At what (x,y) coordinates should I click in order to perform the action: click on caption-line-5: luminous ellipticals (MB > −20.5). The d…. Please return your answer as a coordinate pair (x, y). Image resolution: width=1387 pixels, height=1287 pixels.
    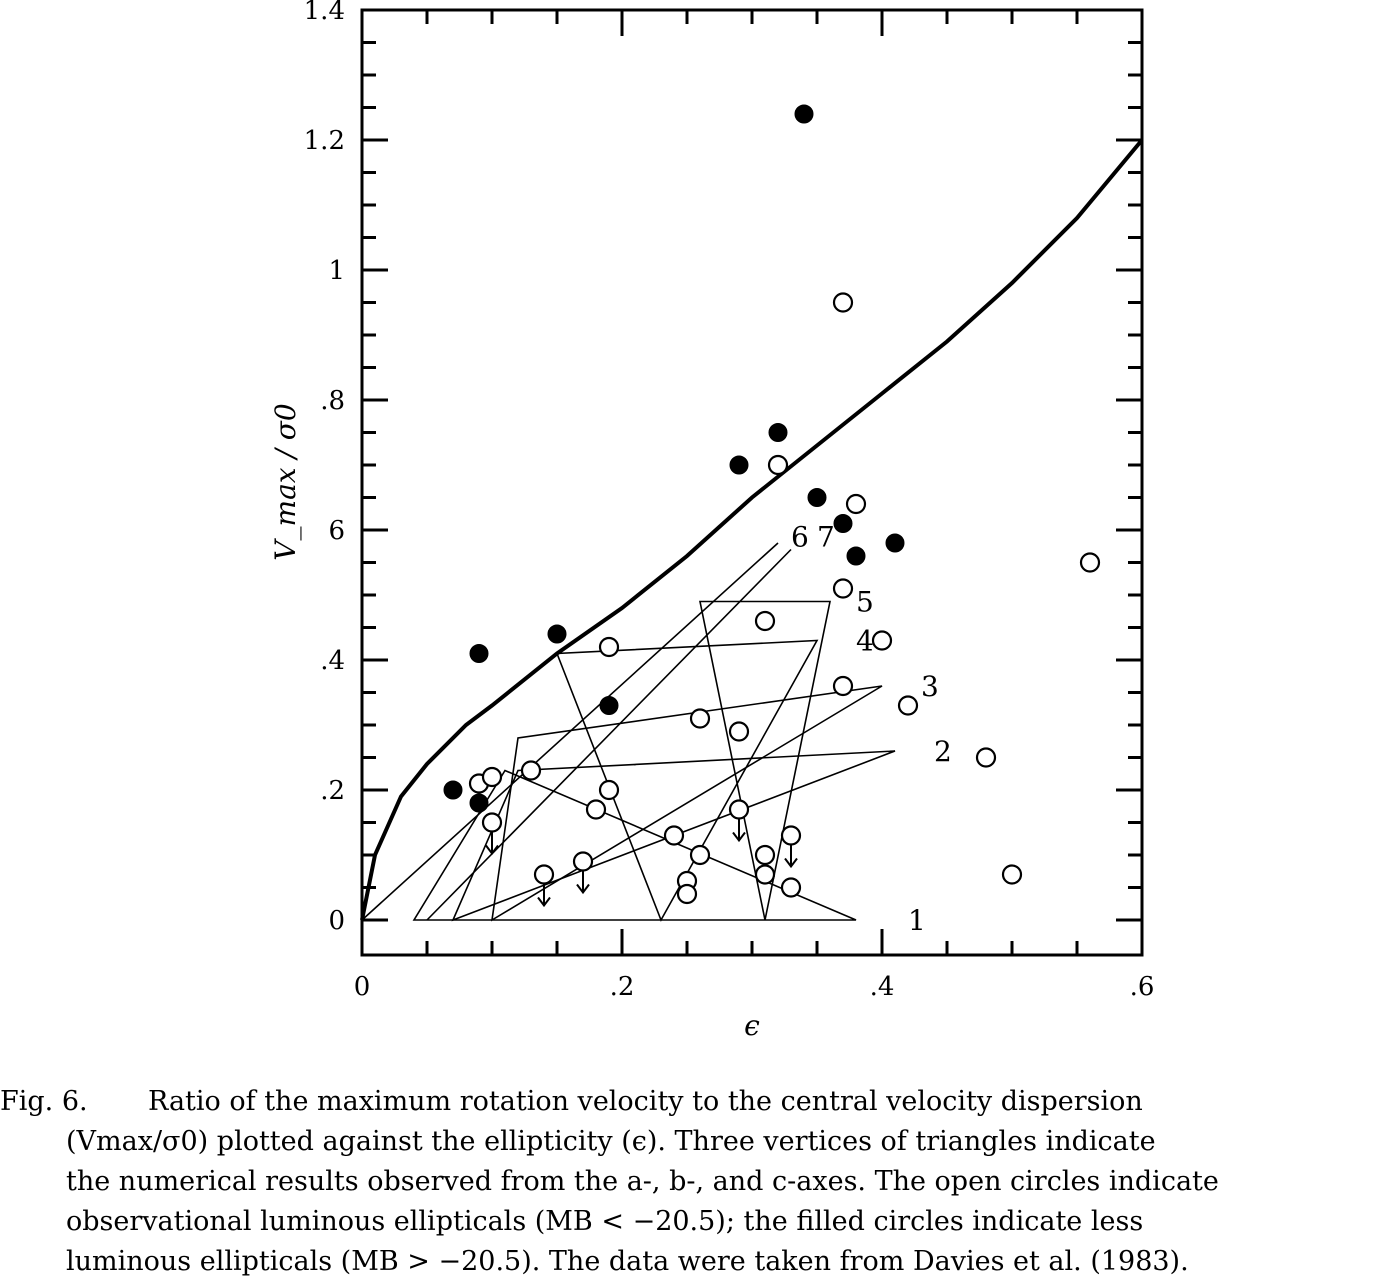
    Looking at the image, I should click on (627, 1261).